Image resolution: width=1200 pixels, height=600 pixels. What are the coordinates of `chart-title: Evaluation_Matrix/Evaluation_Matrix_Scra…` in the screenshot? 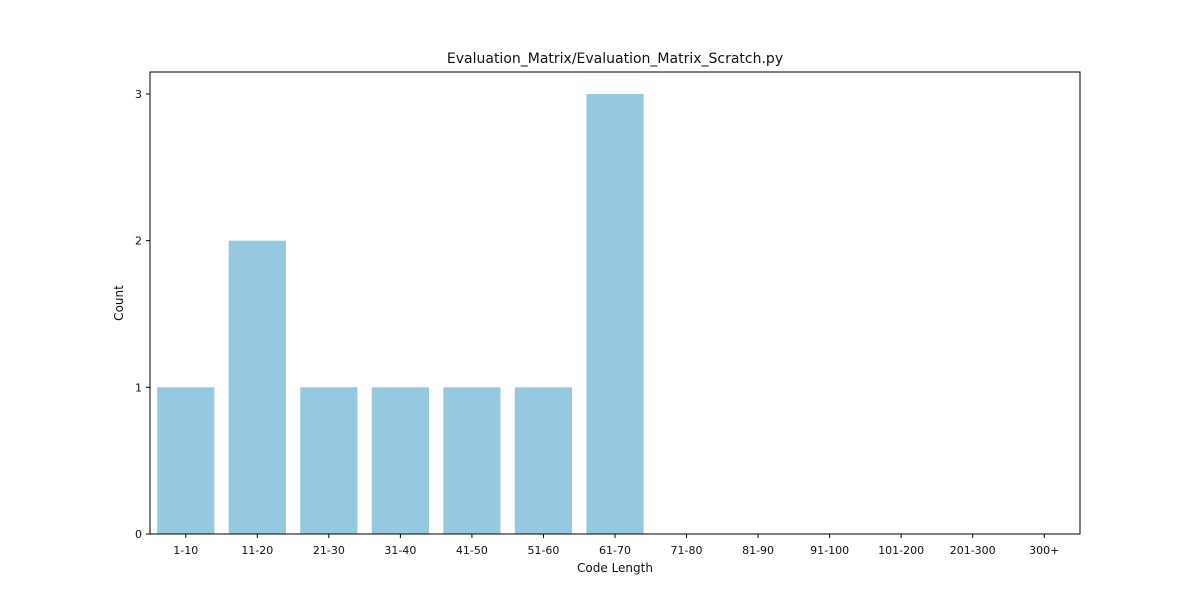 It's located at (615, 59).